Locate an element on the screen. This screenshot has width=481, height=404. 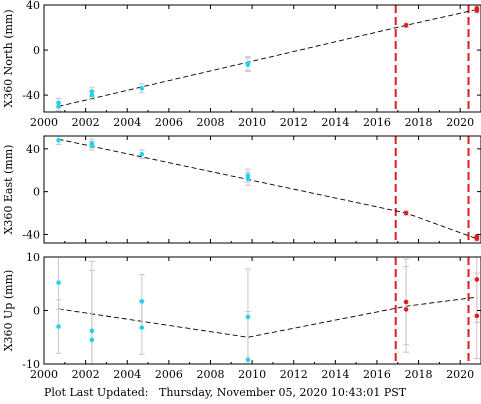
y-tick-label-up-2: 10 is located at coordinates (33, 257).